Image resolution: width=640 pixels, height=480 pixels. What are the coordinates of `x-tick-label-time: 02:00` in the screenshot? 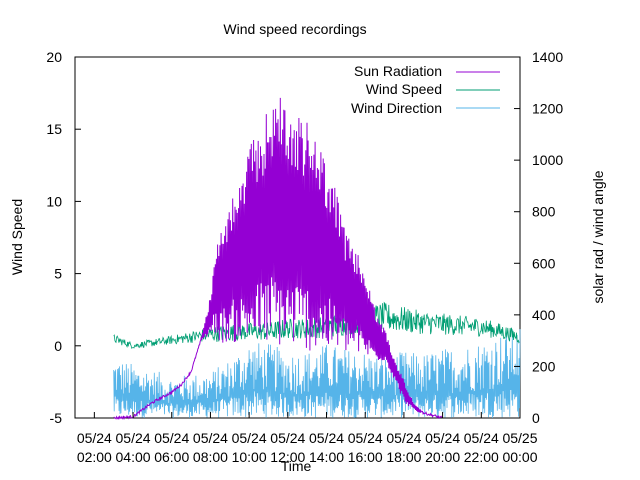 It's located at (94, 457).